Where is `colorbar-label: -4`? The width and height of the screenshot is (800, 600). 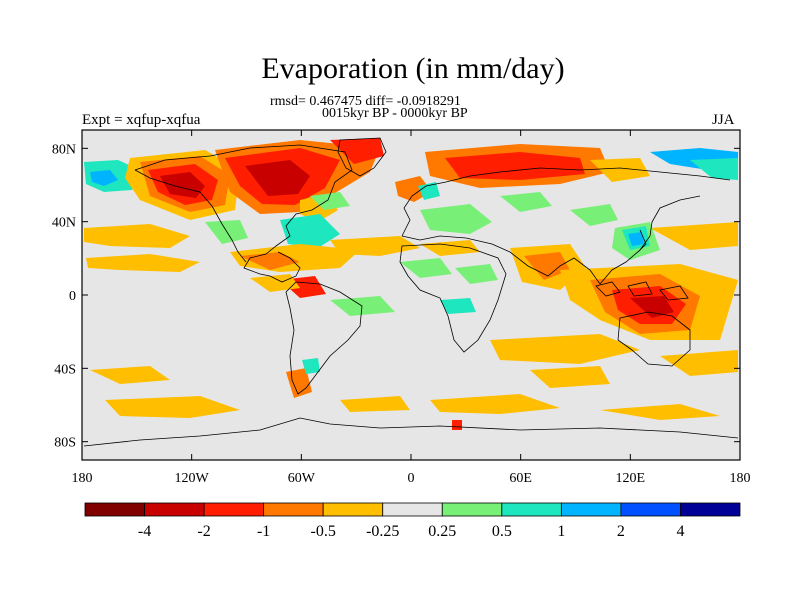 colorbar-label: -4 is located at coordinates (144, 531).